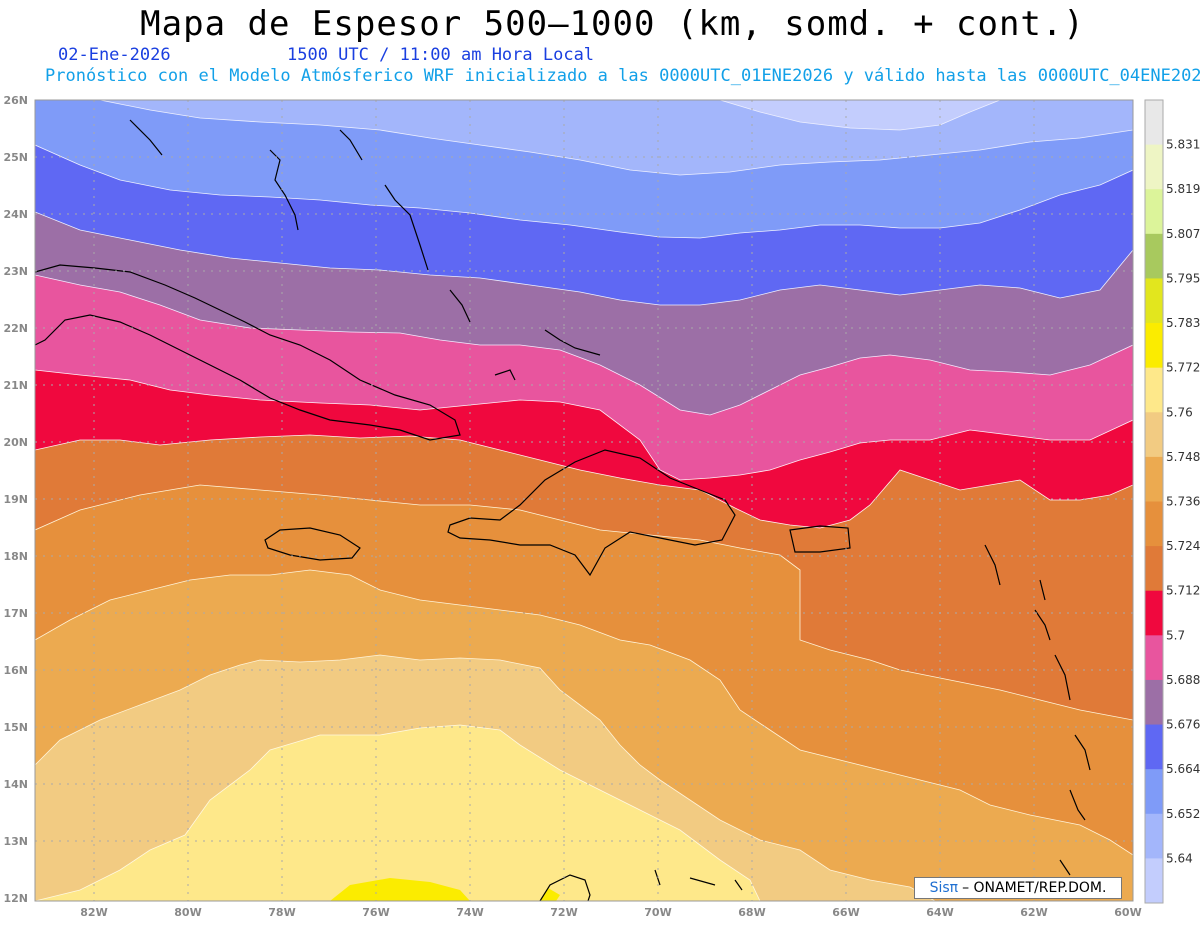 This screenshot has width=1200, height=927. Describe the element at coordinates (15, 442) in the screenshot. I see `y-tick-label: 20N` at that location.